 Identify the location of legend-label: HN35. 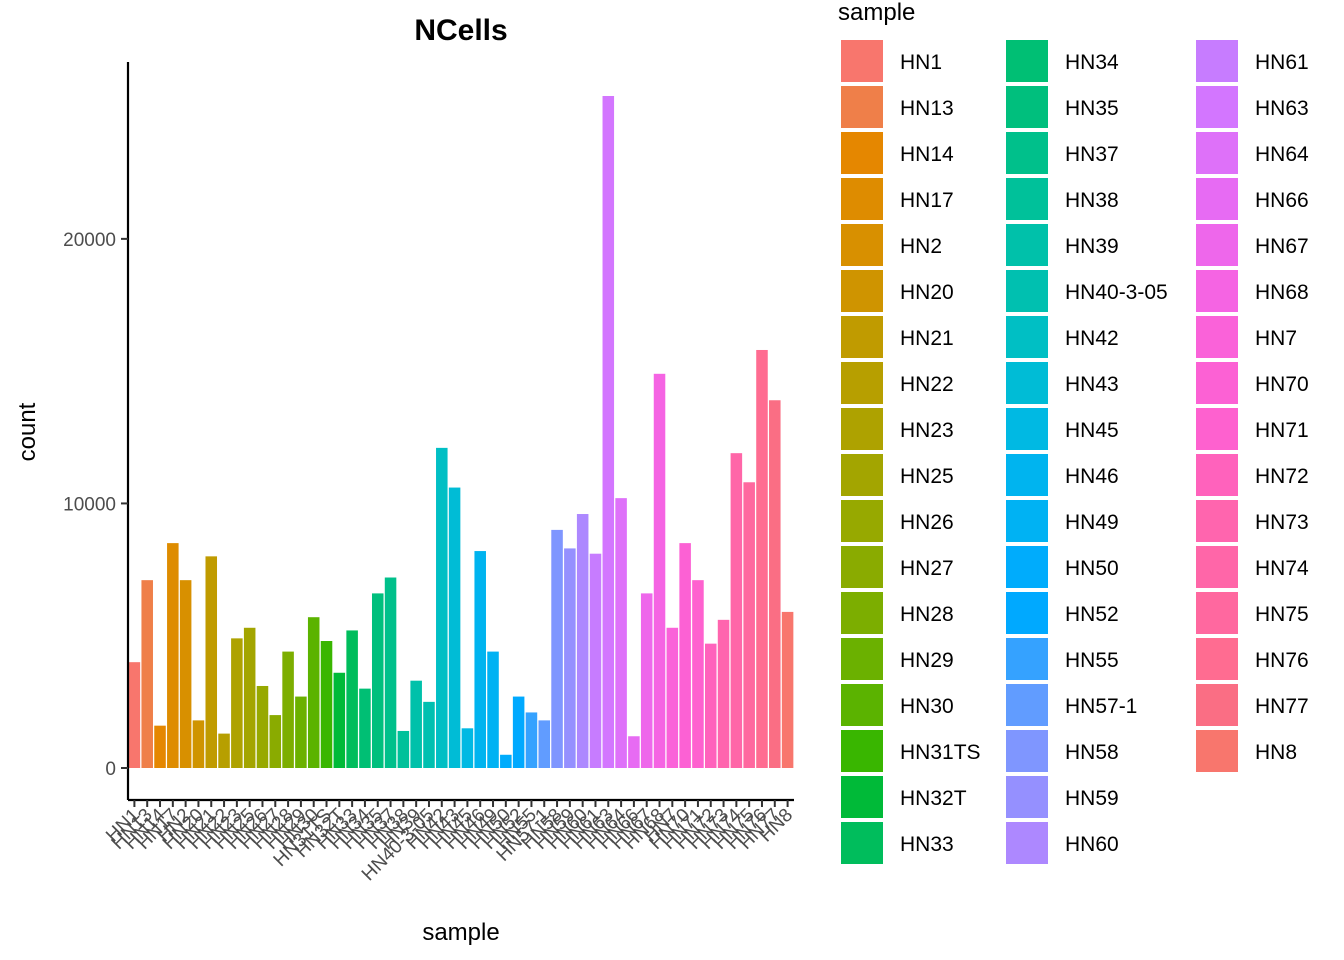
(1092, 108).